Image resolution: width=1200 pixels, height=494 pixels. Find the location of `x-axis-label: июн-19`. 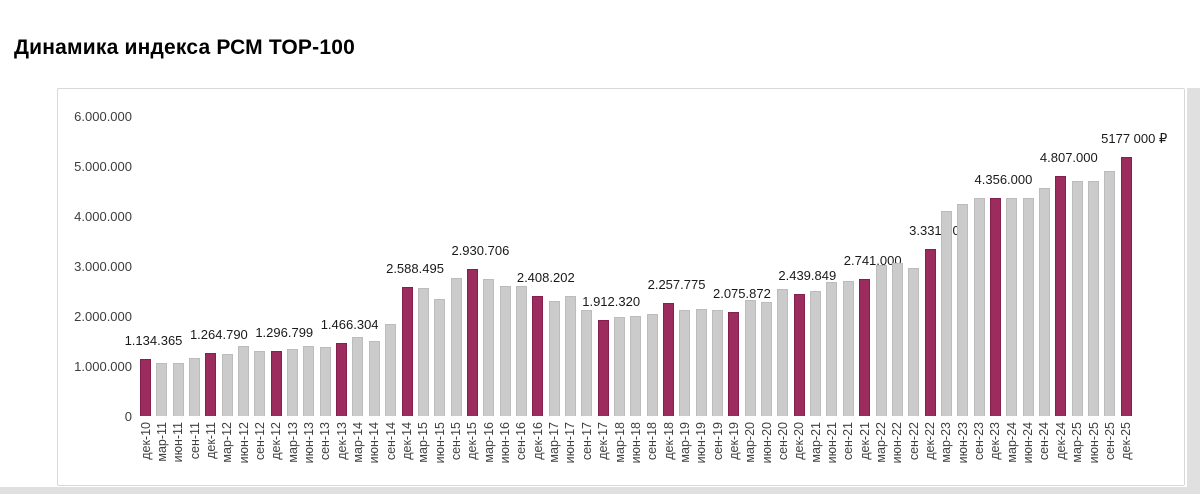

x-axis-label: июн-19 is located at coordinates (701, 443).